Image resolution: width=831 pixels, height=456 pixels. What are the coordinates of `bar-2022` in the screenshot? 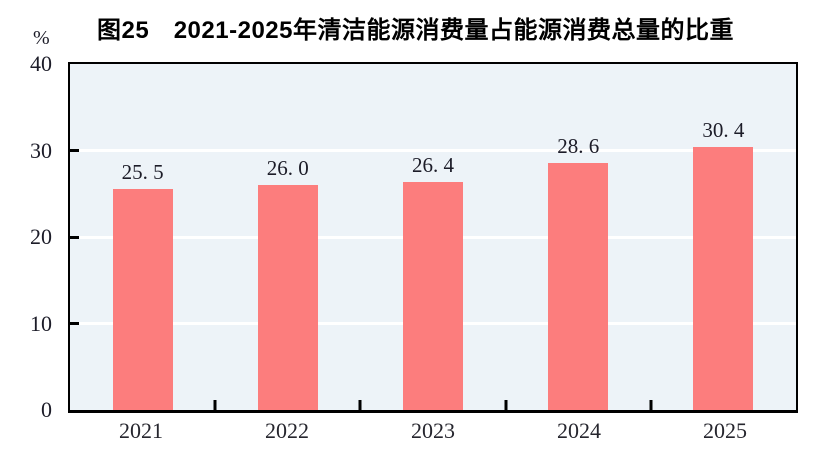 It's located at (287, 297).